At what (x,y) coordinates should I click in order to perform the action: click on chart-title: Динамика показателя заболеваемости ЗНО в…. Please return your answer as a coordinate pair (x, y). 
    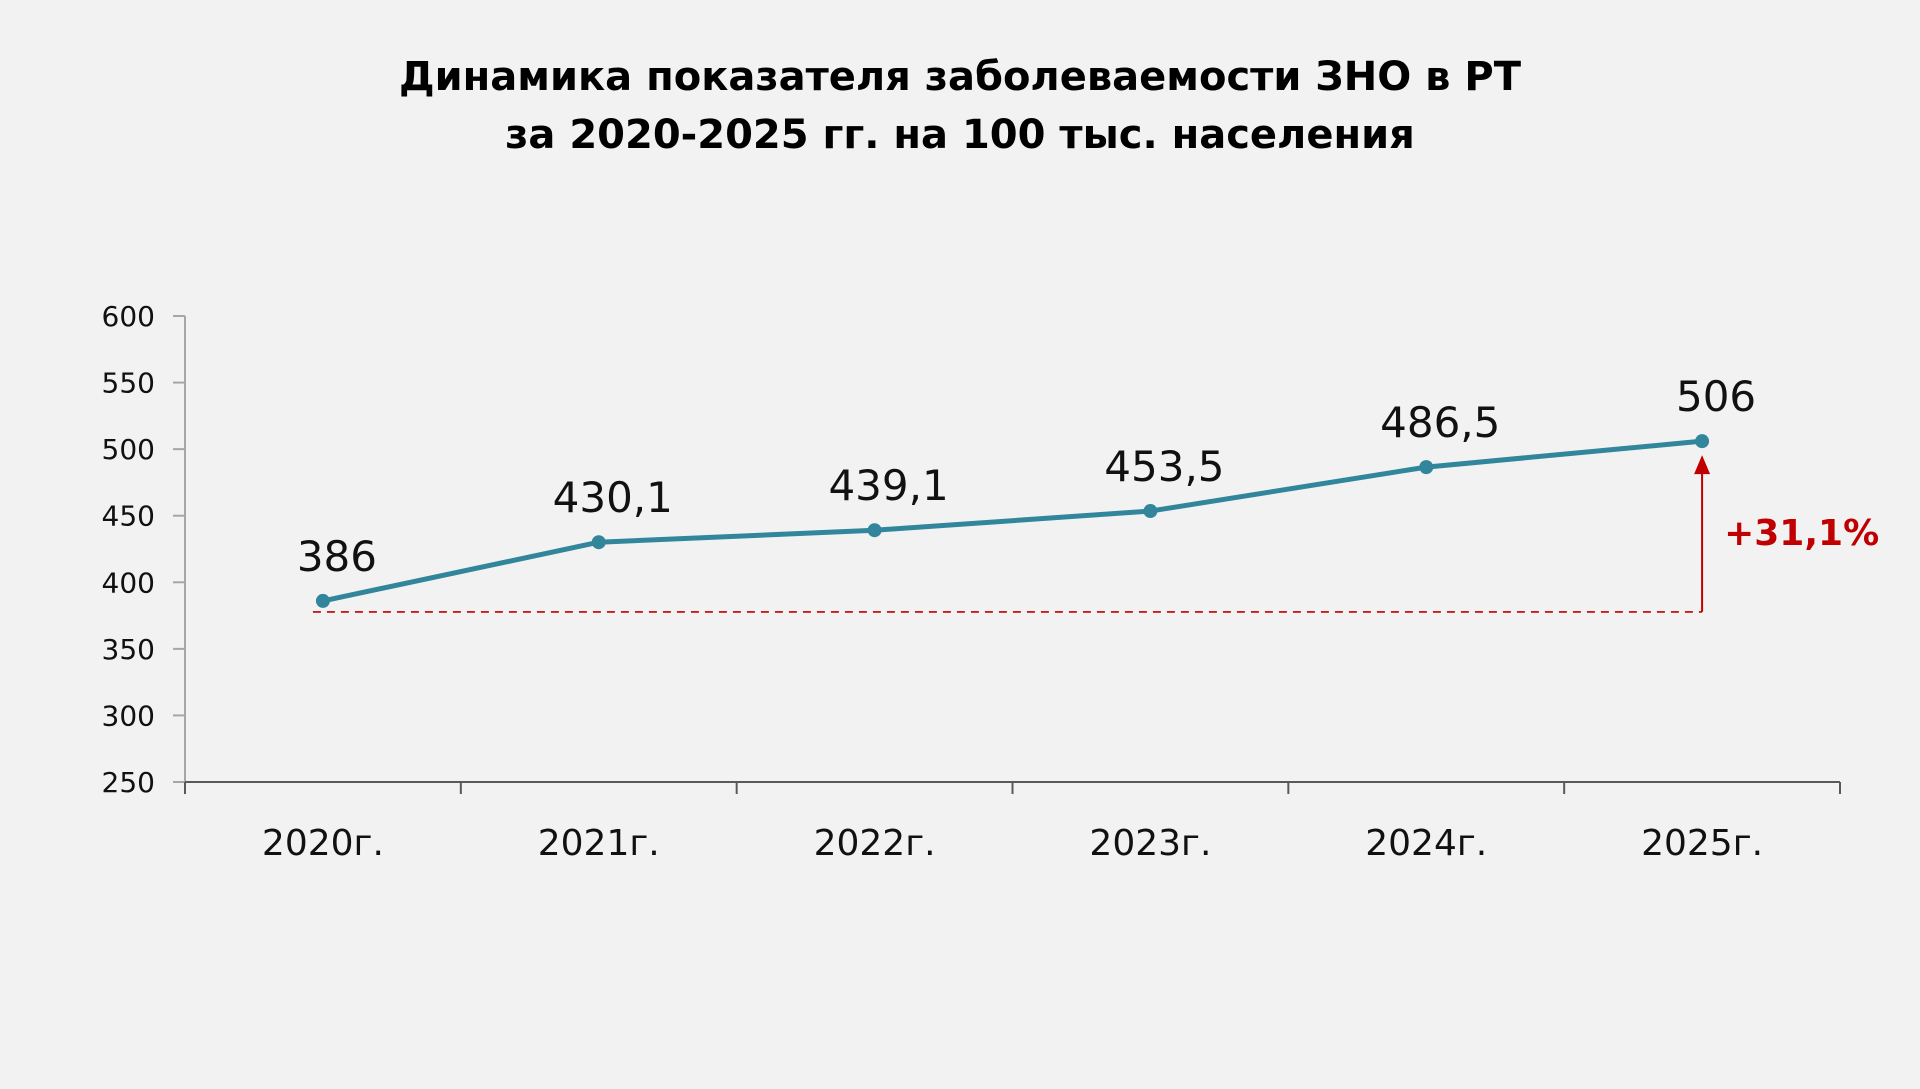
    Looking at the image, I should click on (960, 106).